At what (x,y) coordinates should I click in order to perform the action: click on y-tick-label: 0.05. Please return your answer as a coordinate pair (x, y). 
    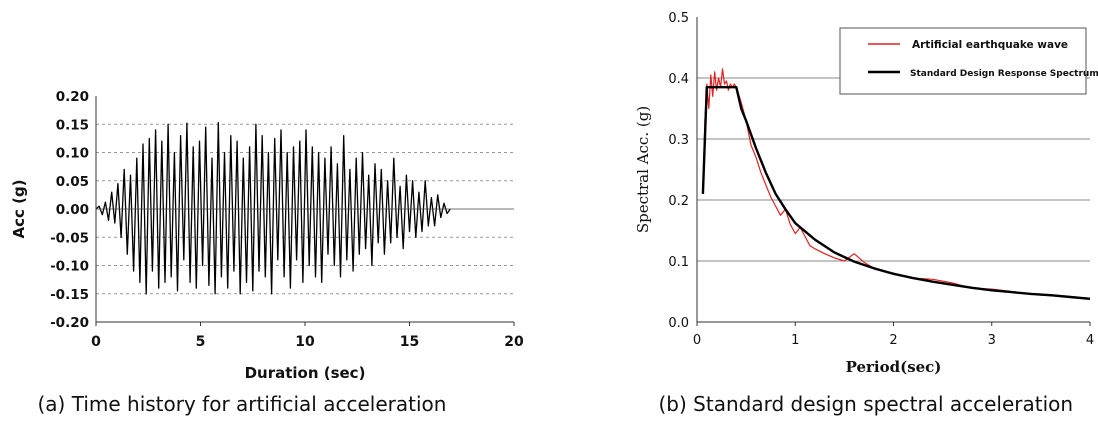
    Looking at the image, I should click on (72, 182).